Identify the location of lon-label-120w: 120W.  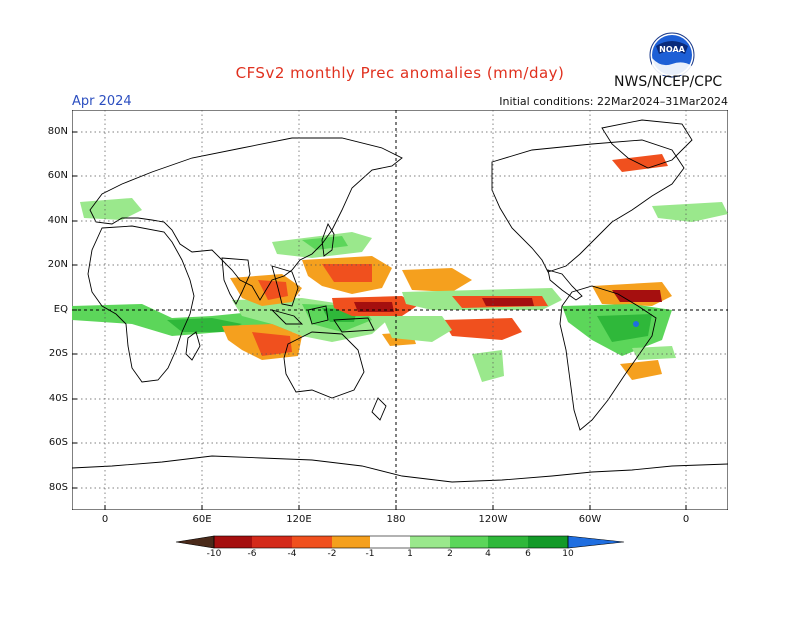
(493, 519).